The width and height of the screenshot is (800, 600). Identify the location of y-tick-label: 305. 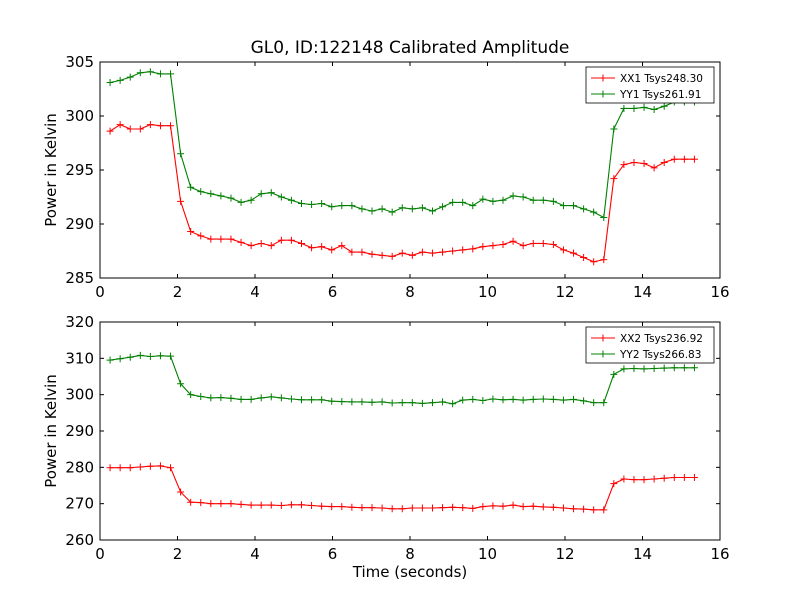
(79, 62).